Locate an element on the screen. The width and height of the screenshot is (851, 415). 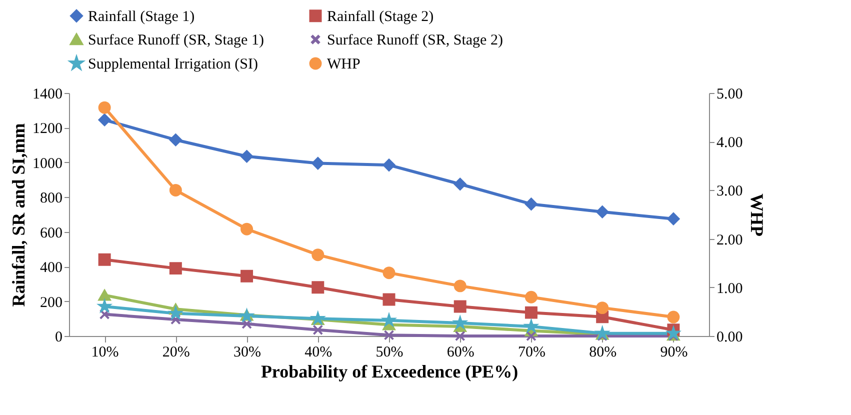
x-tick-label: 90% is located at coordinates (674, 352).